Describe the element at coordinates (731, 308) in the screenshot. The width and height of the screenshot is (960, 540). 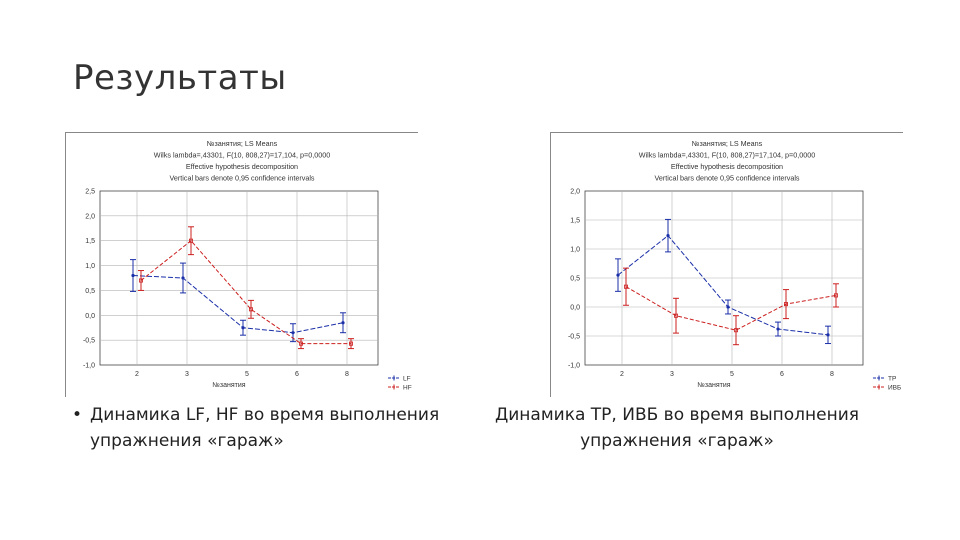
I see `series-line-ИВБ` at that location.